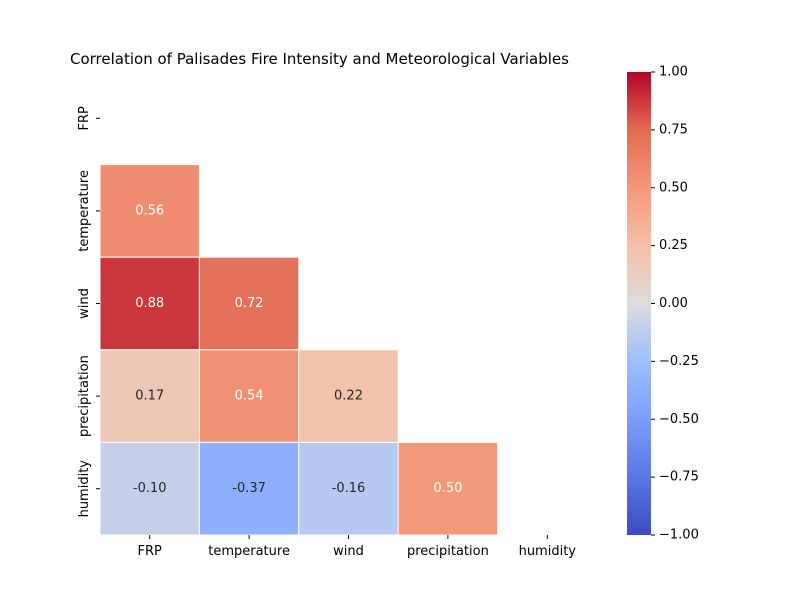 Image resolution: width=800 pixels, height=600 pixels. Describe the element at coordinates (84, 396) in the screenshot. I see `y-tick-label: precipitation` at that location.